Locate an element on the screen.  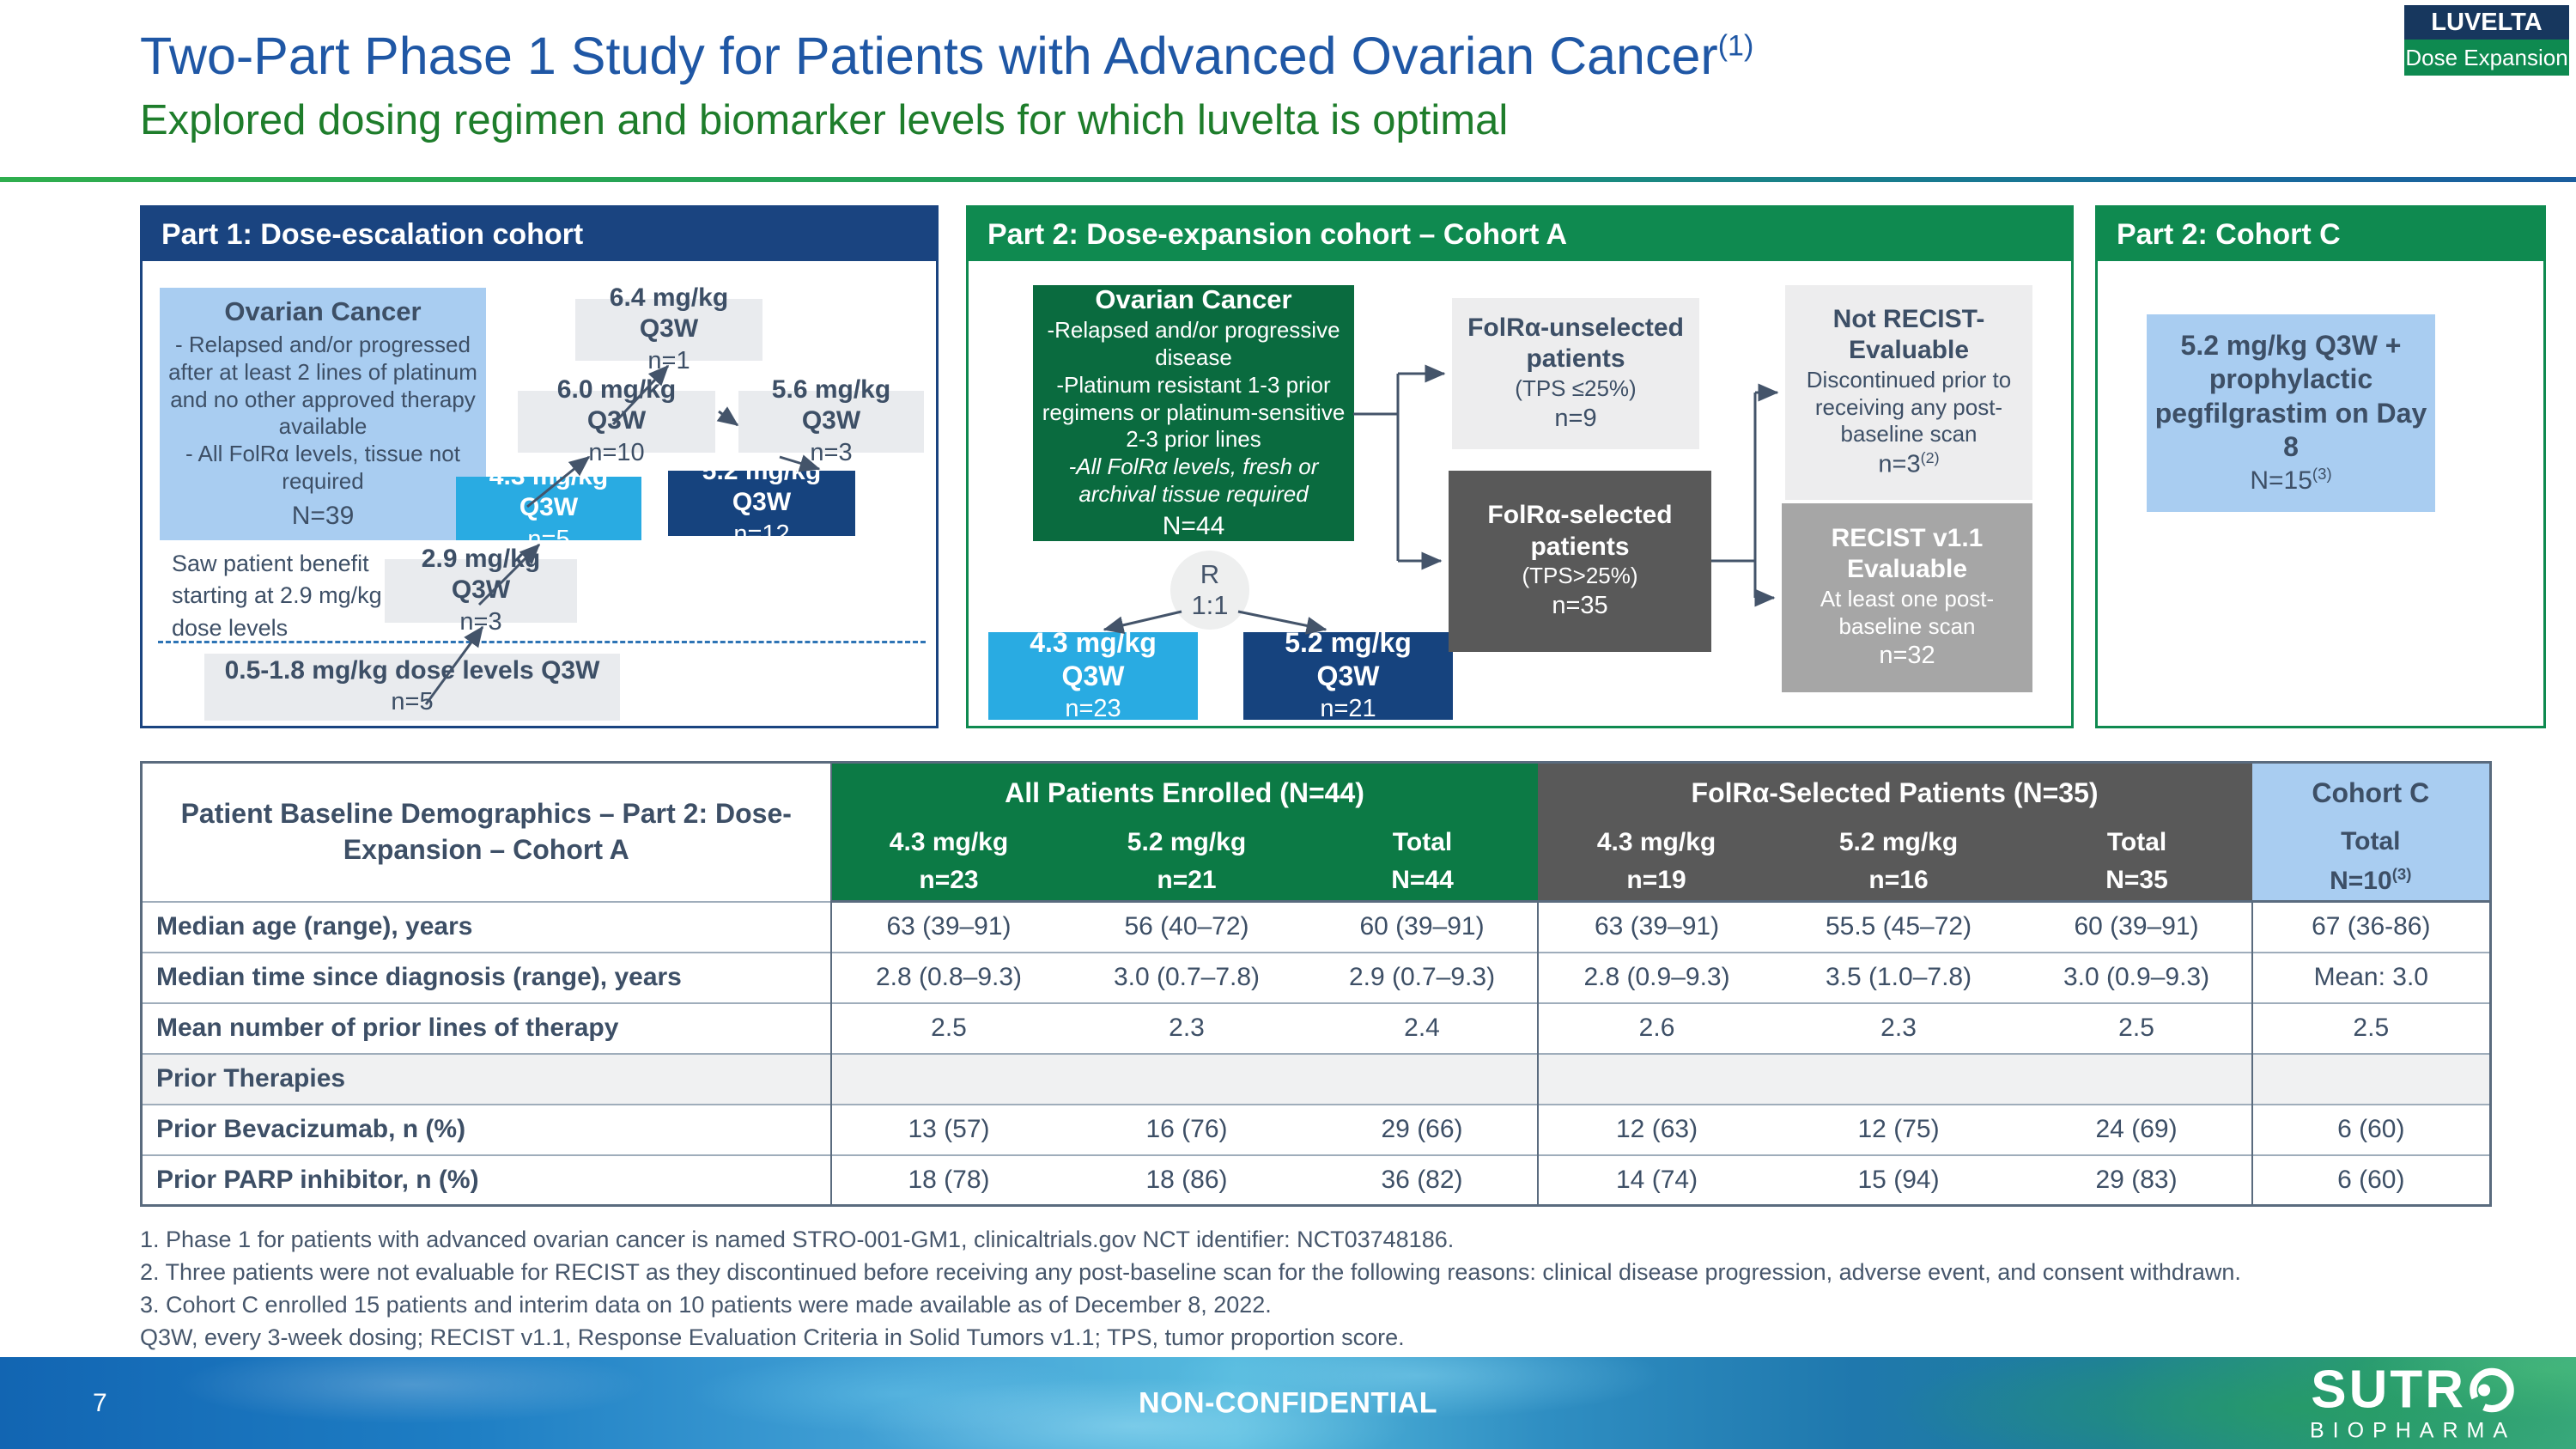
table-cell: 63 (39–91) is located at coordinates (1656, 926).